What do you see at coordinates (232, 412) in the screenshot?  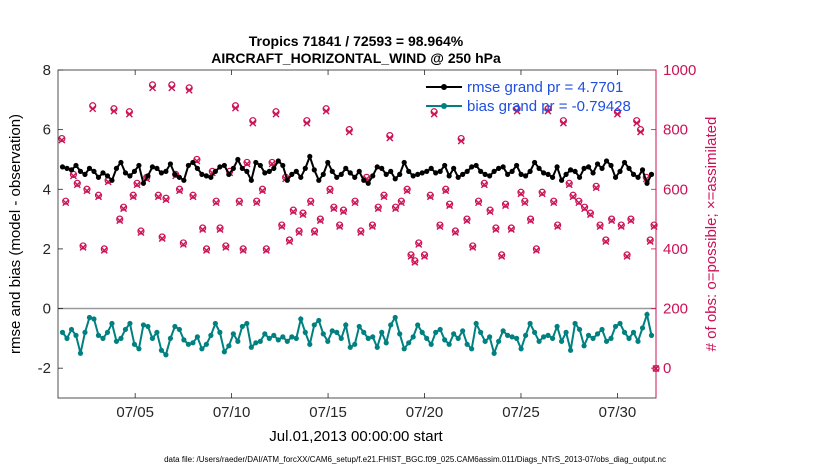 I see `x-tick-label-1: 07/10` at bounding box center [232, 412].